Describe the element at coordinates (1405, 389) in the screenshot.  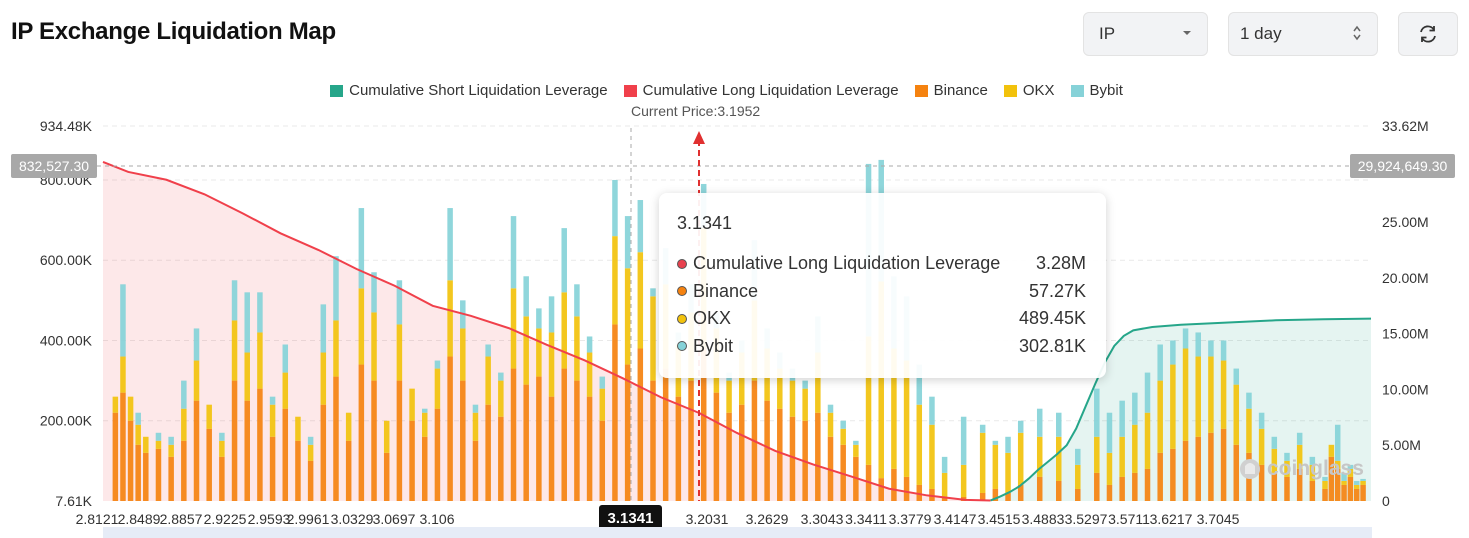
I see `y-right-tick-label: 10.00M` at that location.